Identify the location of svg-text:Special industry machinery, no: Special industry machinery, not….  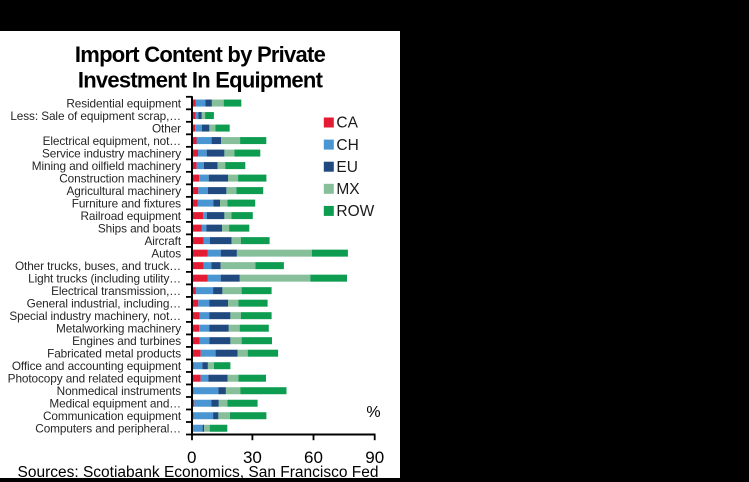
(95, 316).